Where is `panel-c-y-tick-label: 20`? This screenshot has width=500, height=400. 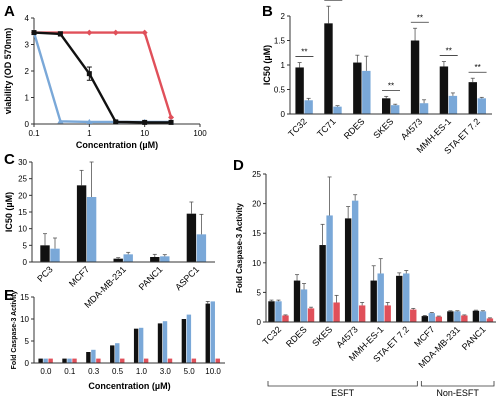
panel-c-y-tick-label: 20 is located at coordinates (22, 195).